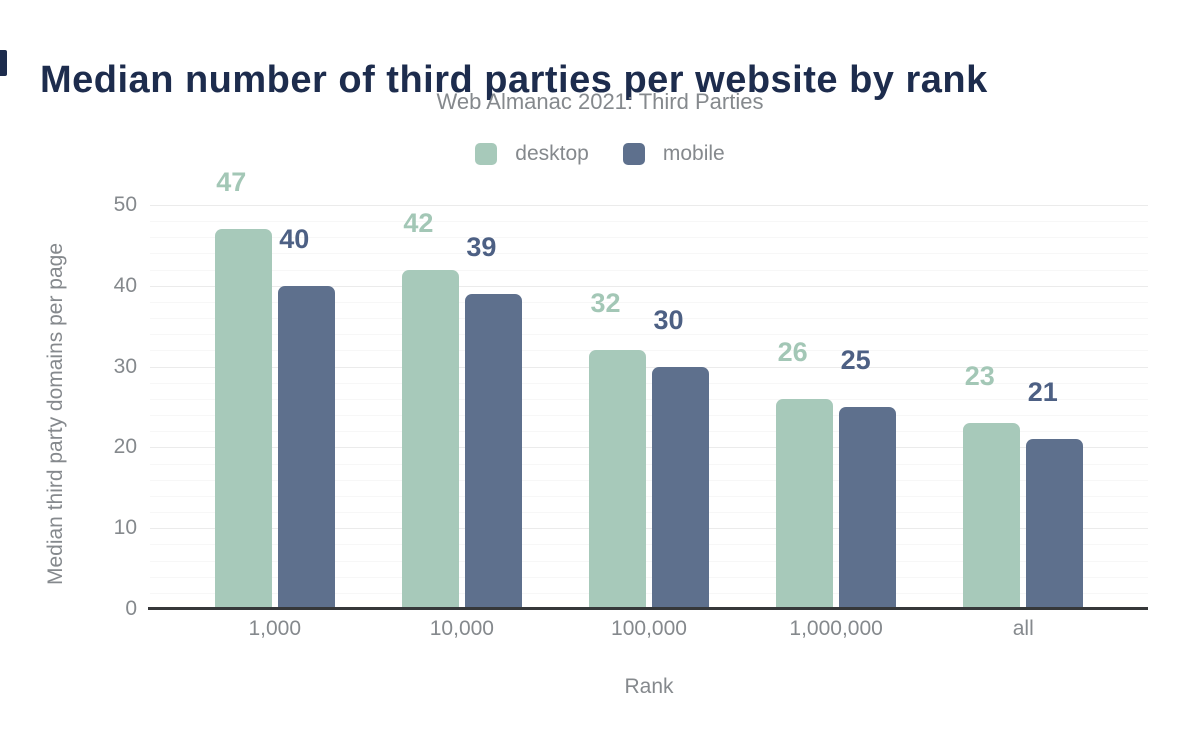 The height and width of the screenshot is (742, 1200). What do you see at coordinates (294, 238) in the screenshot?
I see `bar-value-label-mobile: 40` at bounding box center [294, 238].